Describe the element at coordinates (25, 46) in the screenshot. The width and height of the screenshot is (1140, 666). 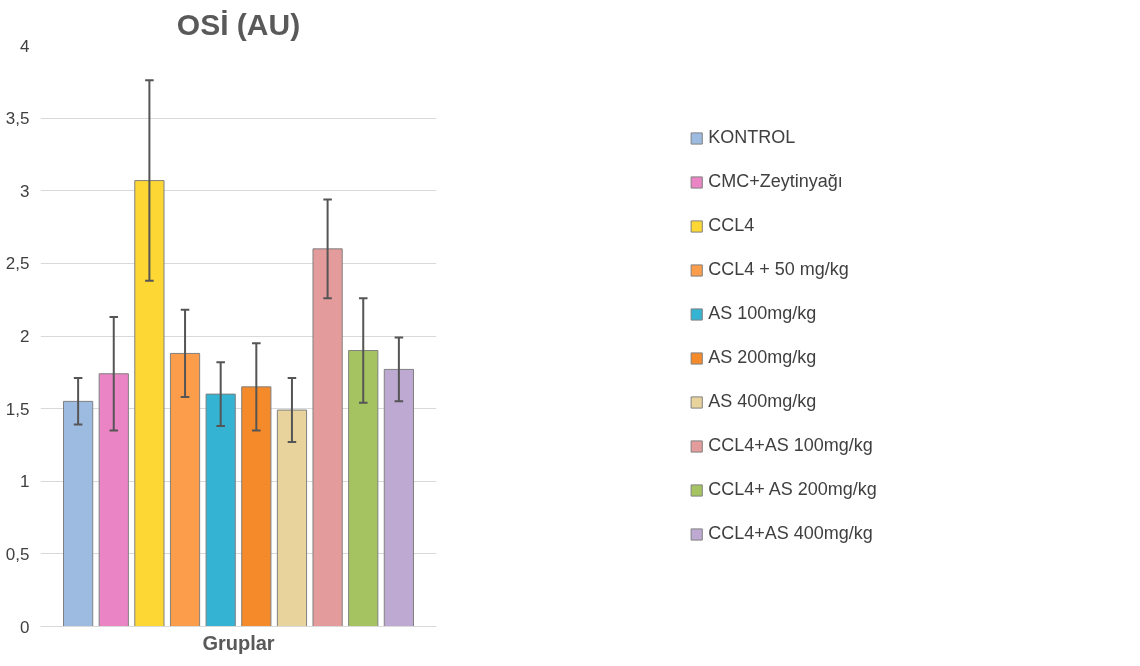
I see `y-tick-label: 4` at that location.